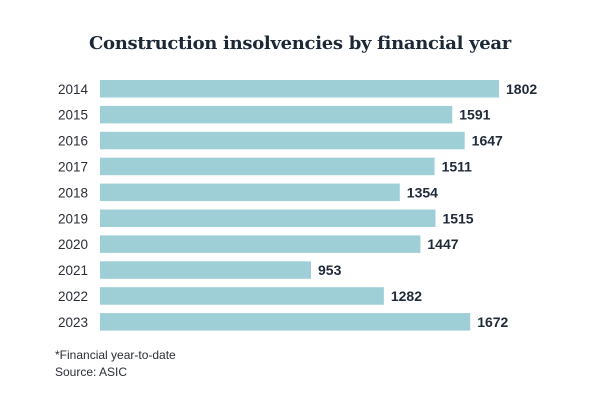 Image resolution: width=600 pixels, height=400 pixels. What do you see at coordinates (276, 114) in the screenshot?
I see `bar-2015` at bounding box center [276, 114].